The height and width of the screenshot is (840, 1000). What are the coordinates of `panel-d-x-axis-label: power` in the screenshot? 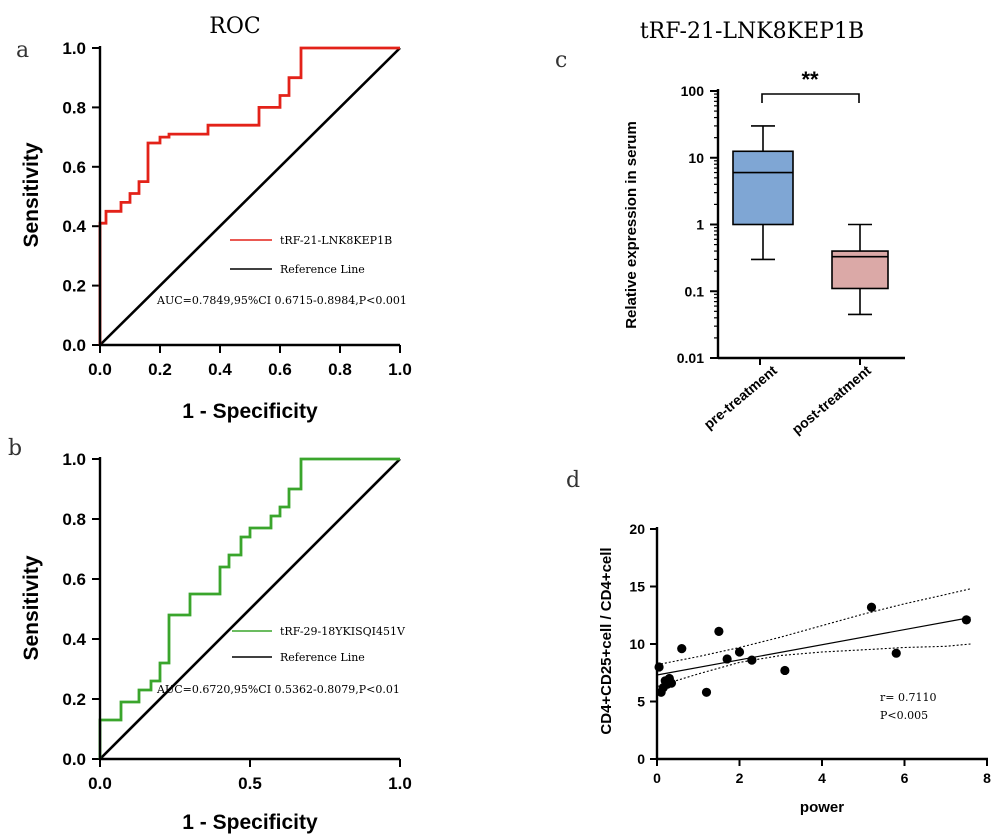 It's located at (822, 807).